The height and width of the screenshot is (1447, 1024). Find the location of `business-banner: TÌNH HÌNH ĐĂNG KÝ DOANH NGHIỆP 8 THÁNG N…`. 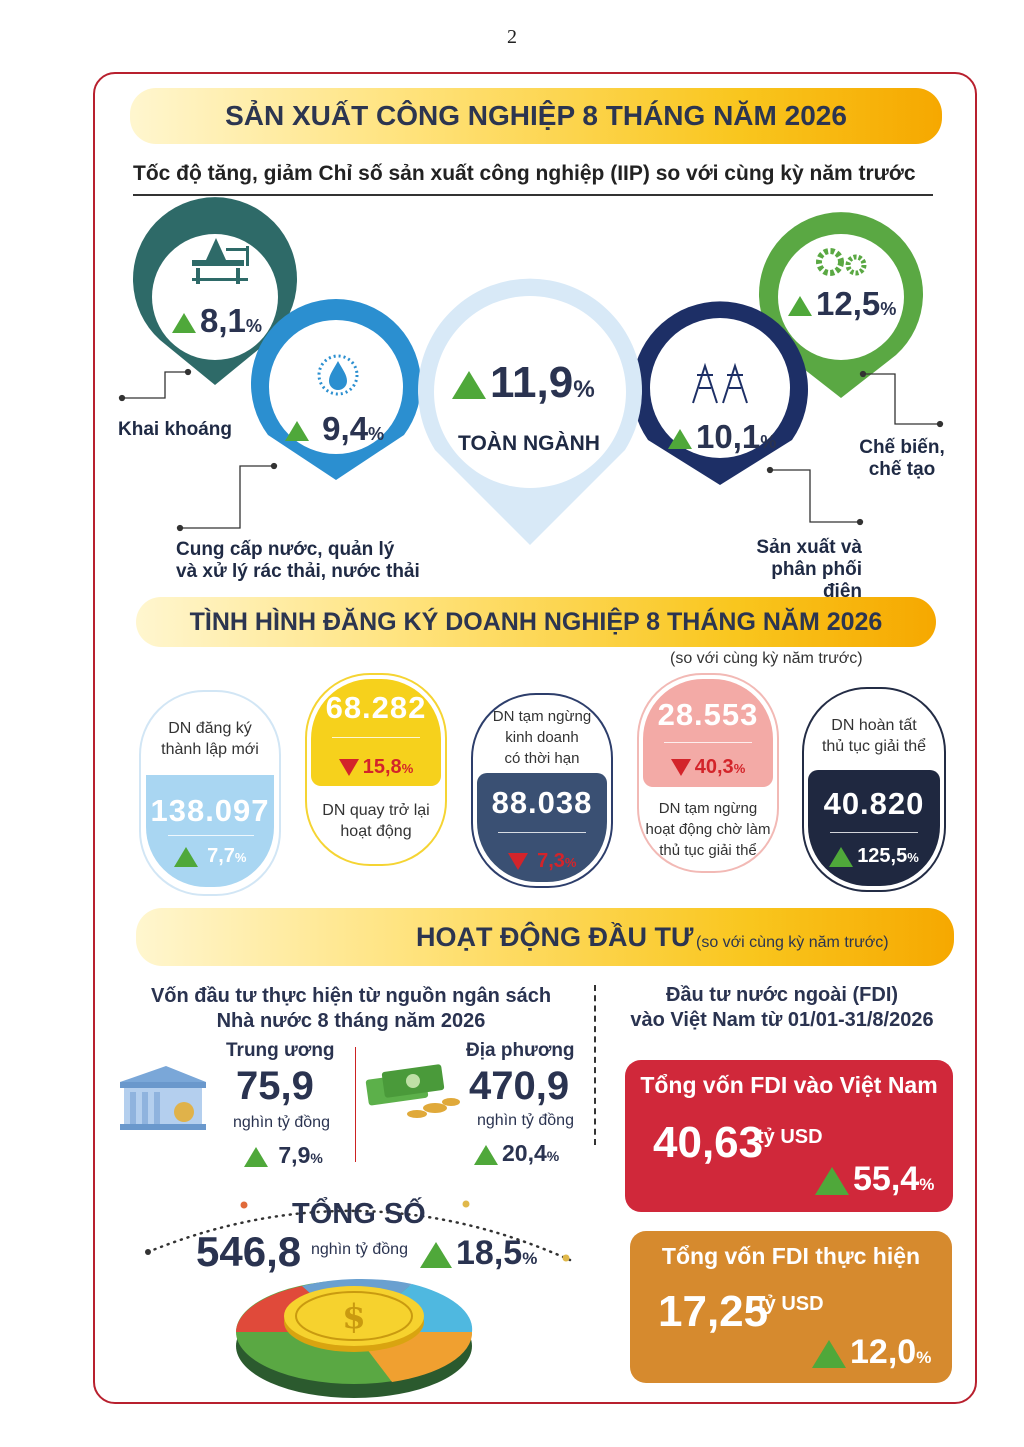

business-banner: TÌNH HÌNH ĐĂNG KÝ DOANH NGHIỆP 8 THÁNG N… is located at coordinates (536, 622).